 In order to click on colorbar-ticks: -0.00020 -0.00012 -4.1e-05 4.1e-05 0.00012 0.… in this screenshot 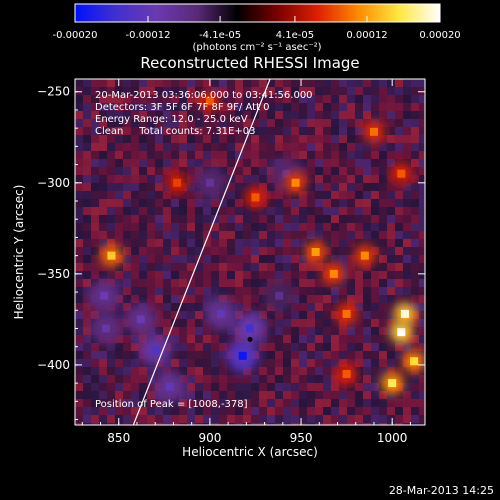, I will do `click(257, 28)`.